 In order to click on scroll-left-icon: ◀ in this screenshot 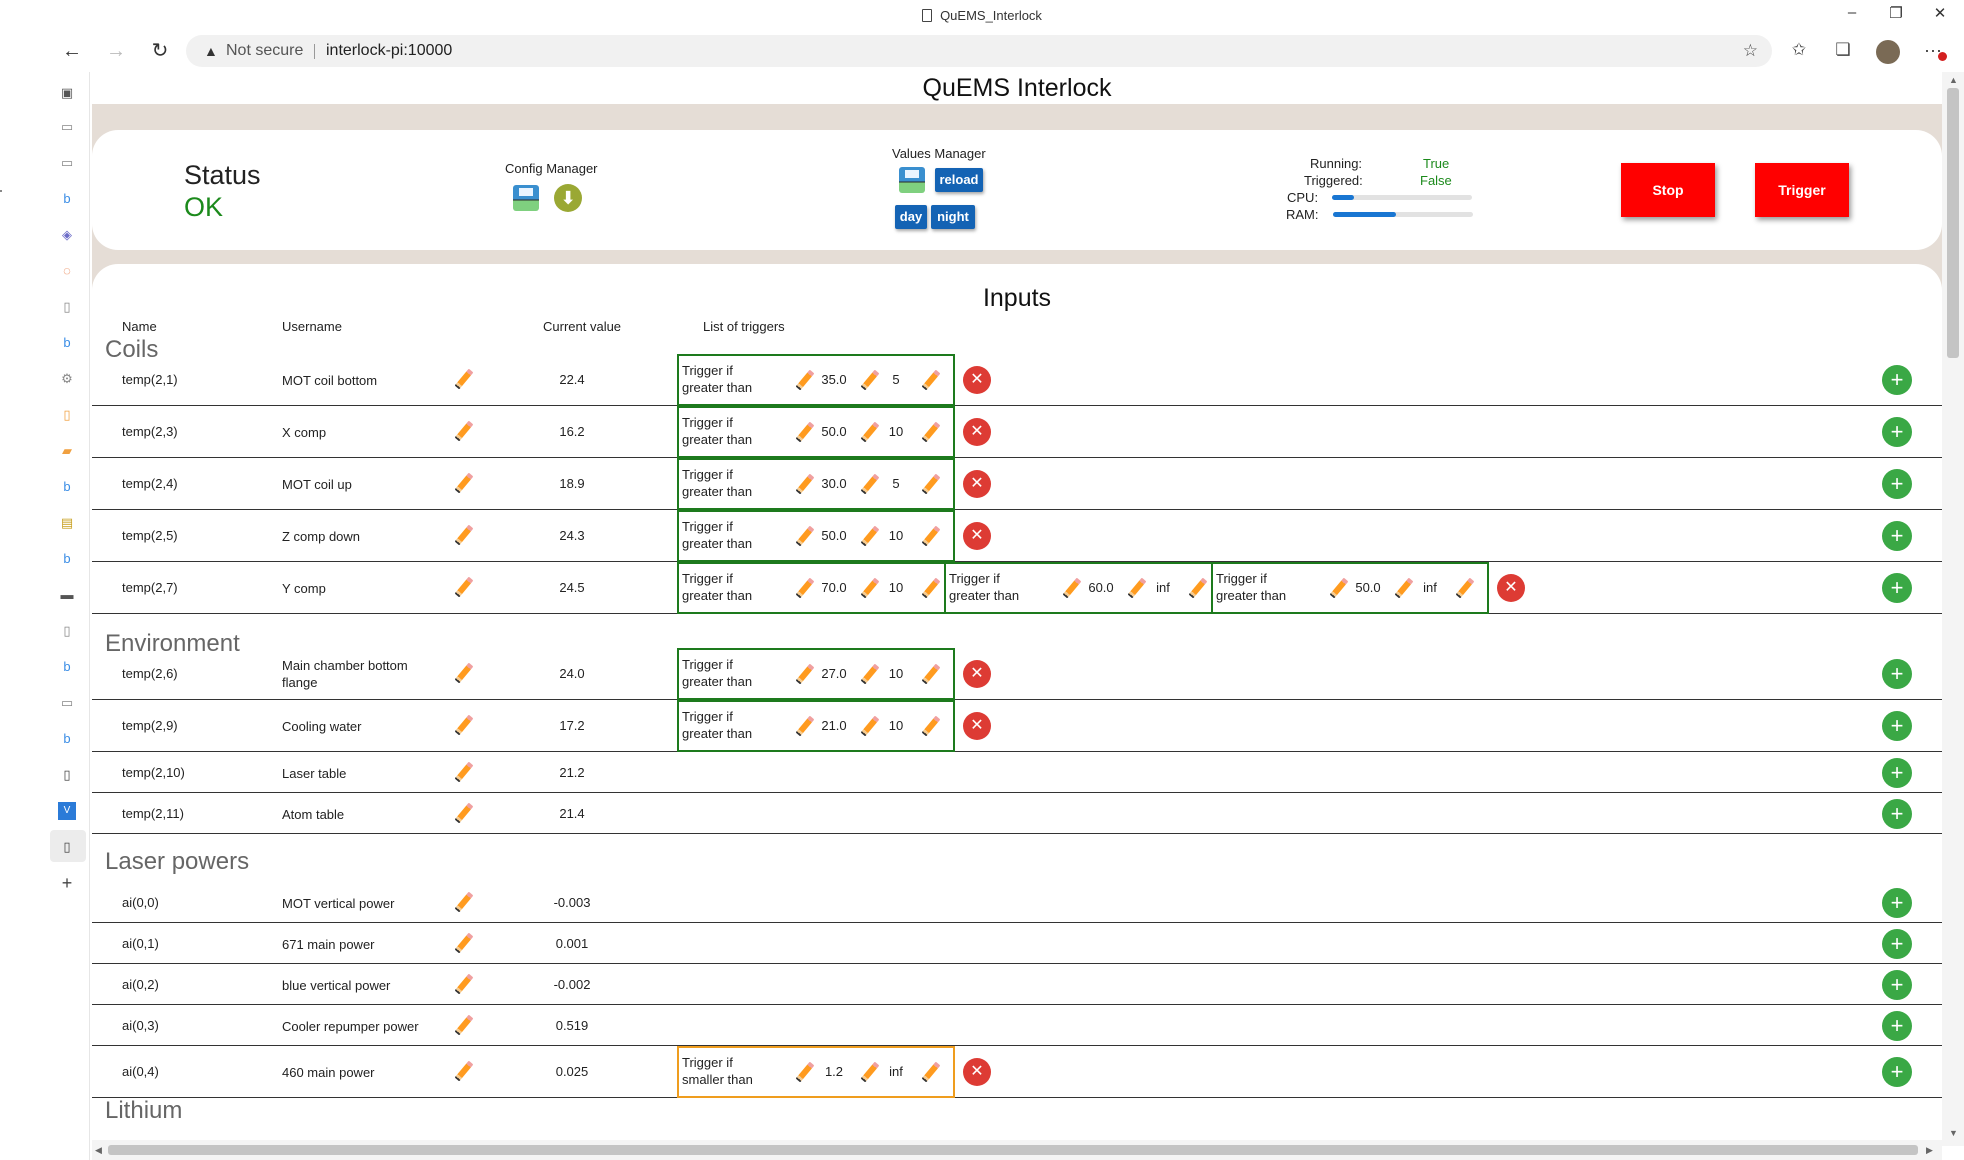, I will do `click(98, 1150)`.